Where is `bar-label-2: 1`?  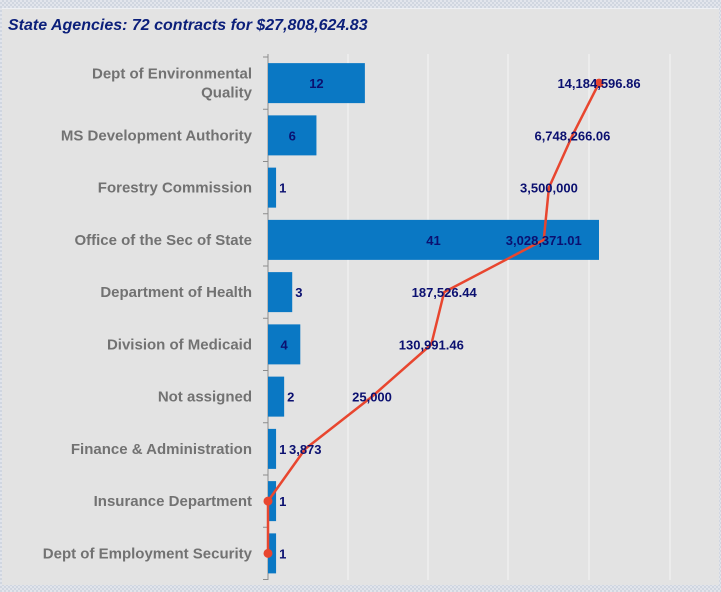
bar-label-2: 1 is located at coordinates (282, 188).